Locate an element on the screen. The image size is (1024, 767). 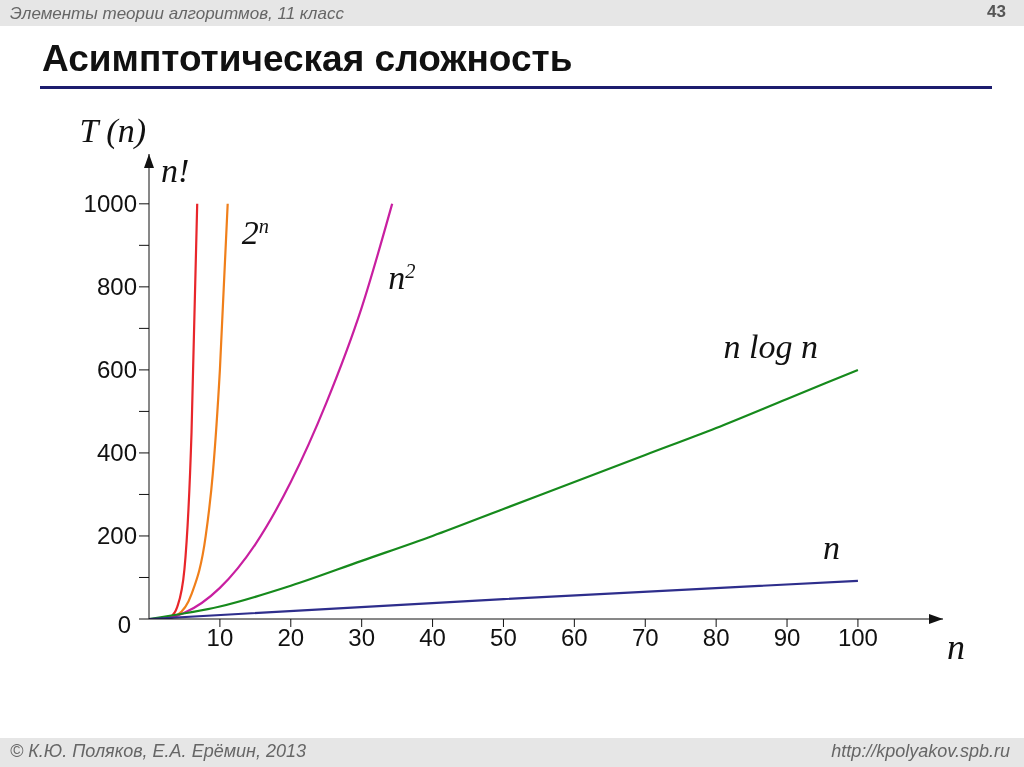
series-label: 2$^{n}$ is located at coordinates (255, 232).